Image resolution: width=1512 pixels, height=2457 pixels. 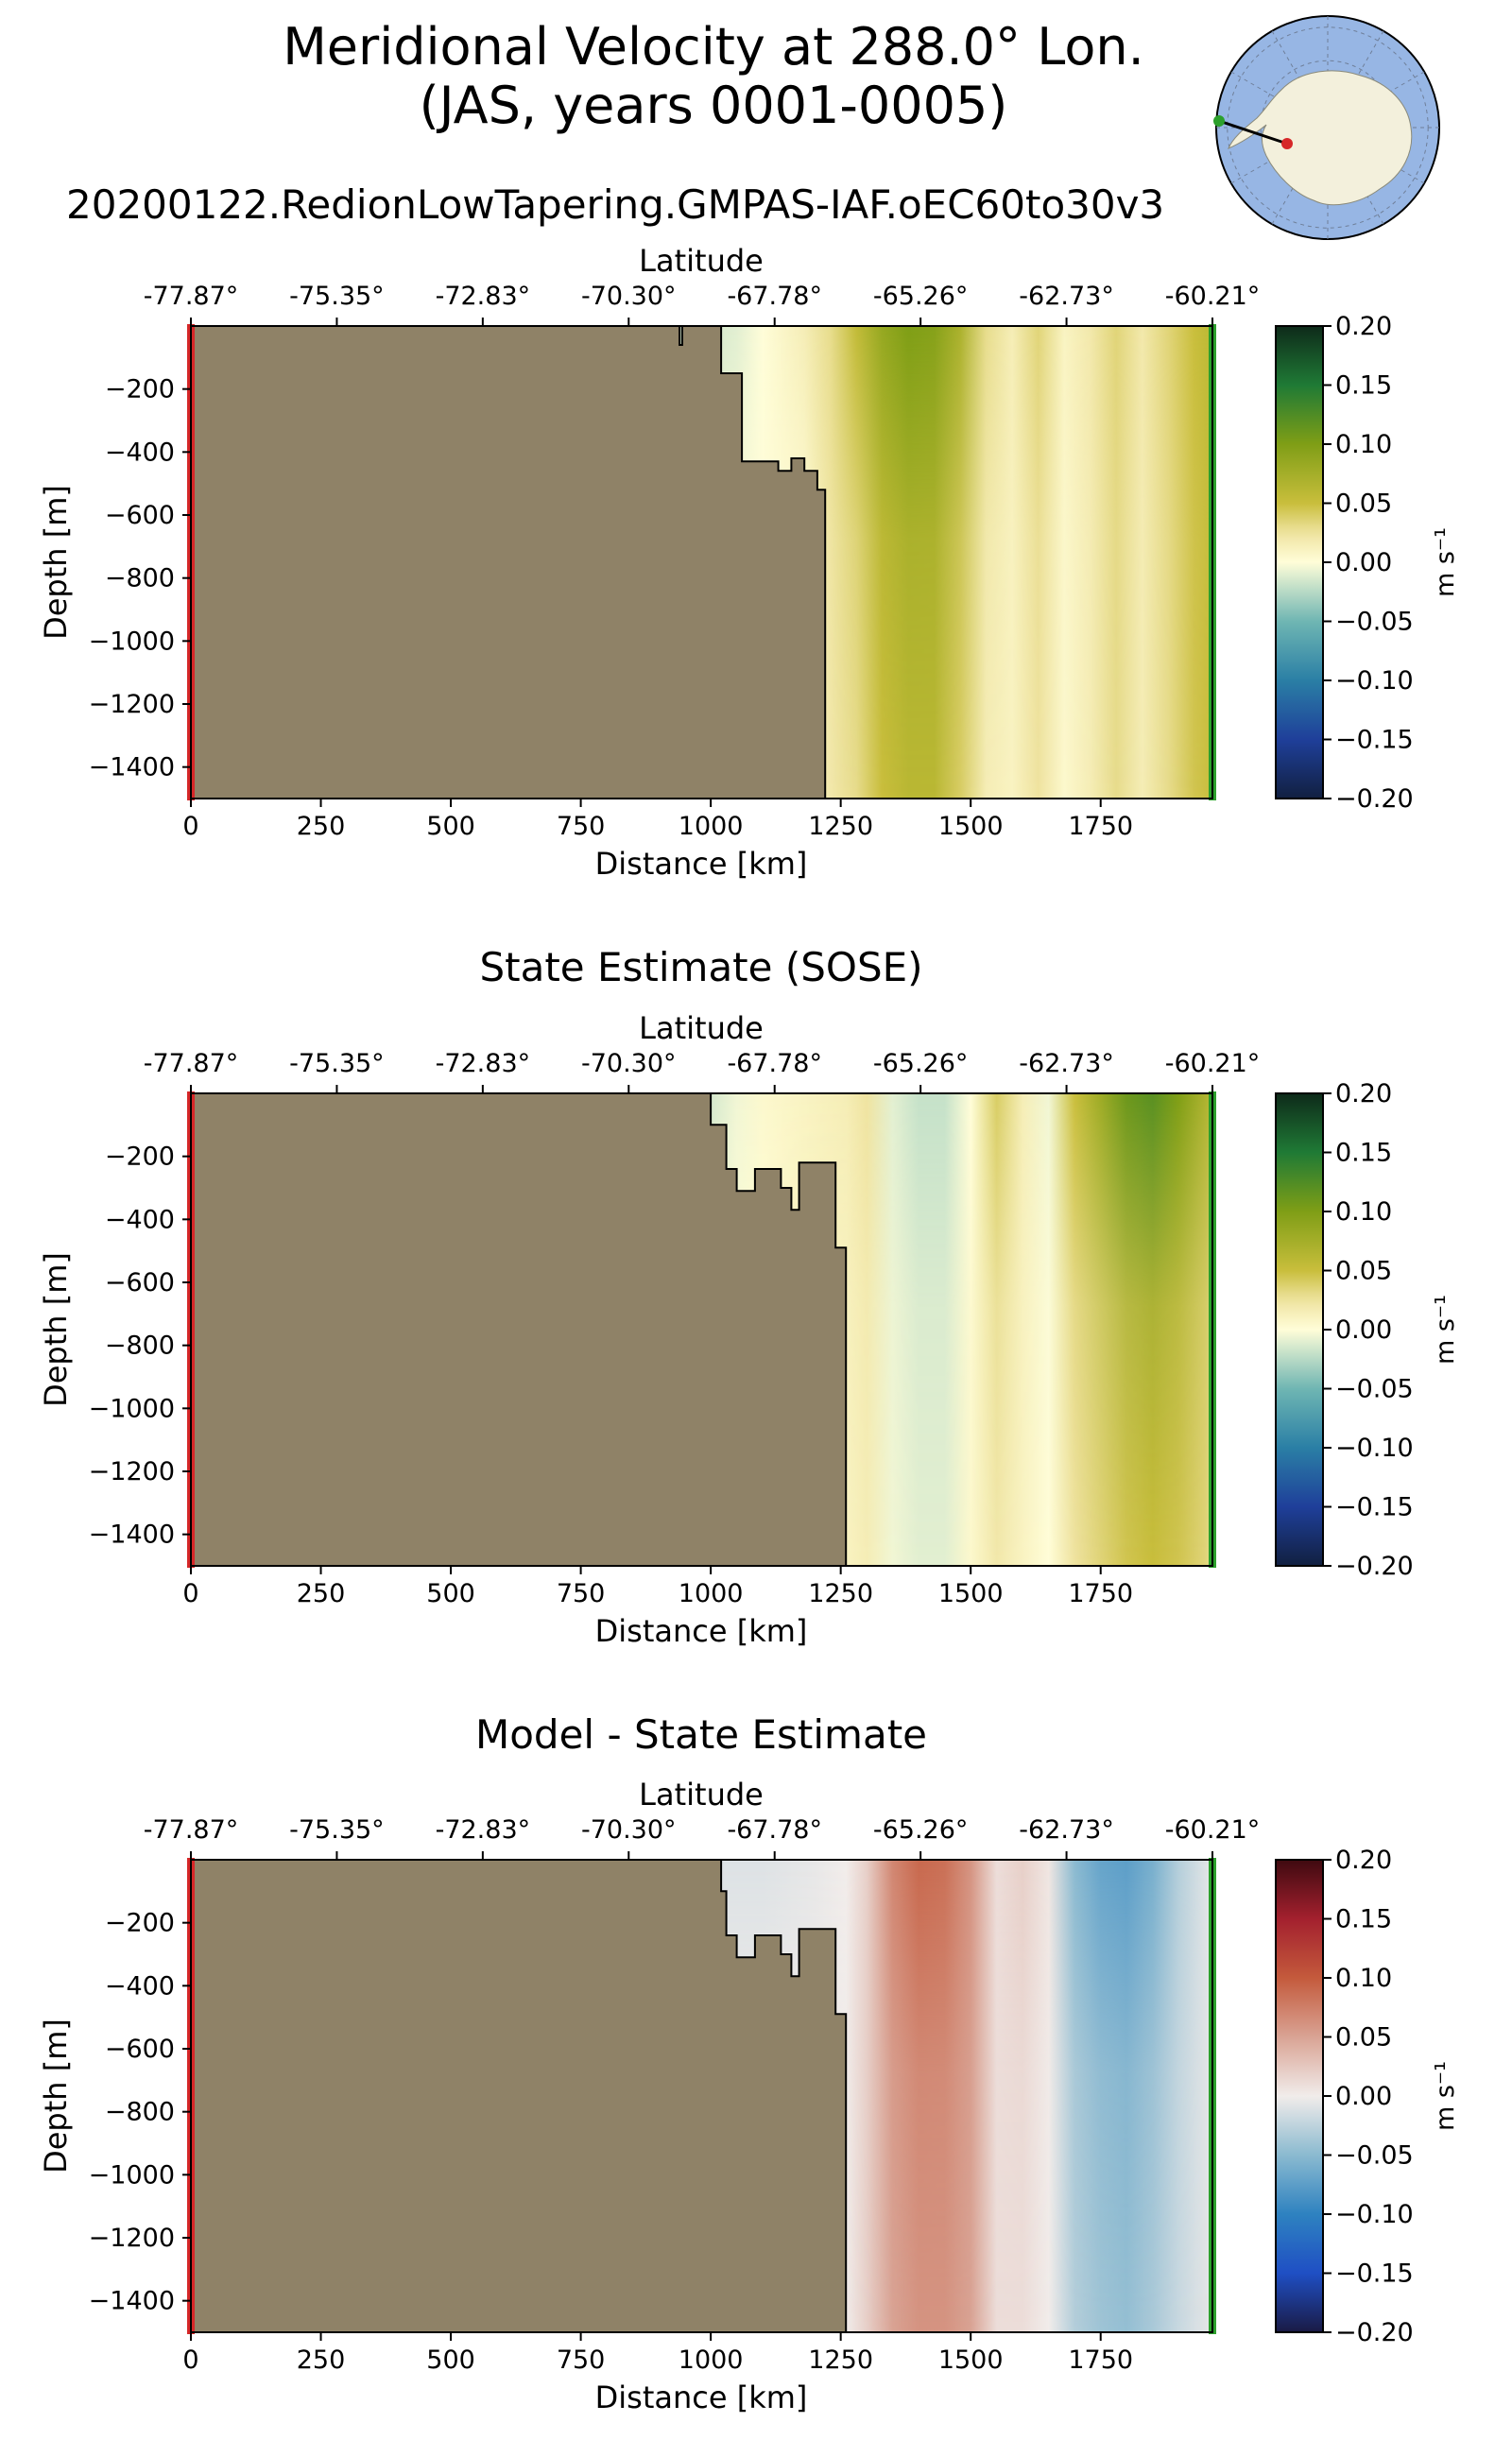 What do you see at coordinates (1326, 127) in the screenshot?
I see `inset-map` at bounding box center [1326, 127].